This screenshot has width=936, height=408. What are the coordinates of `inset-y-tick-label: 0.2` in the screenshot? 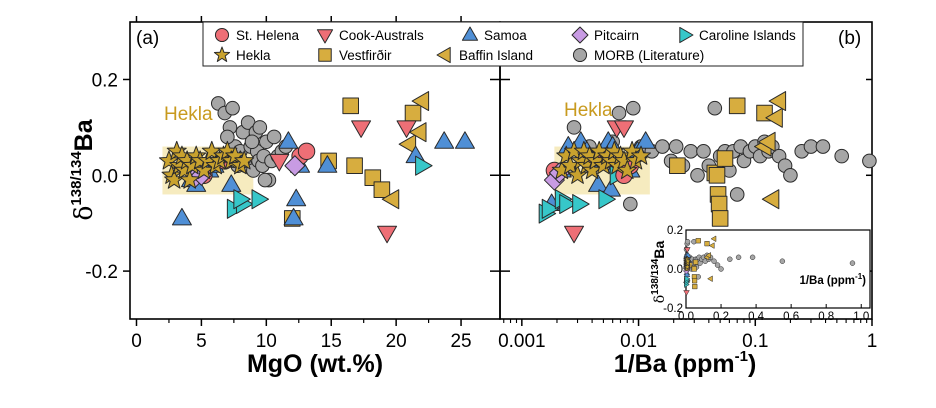 It's located at (675, 231).